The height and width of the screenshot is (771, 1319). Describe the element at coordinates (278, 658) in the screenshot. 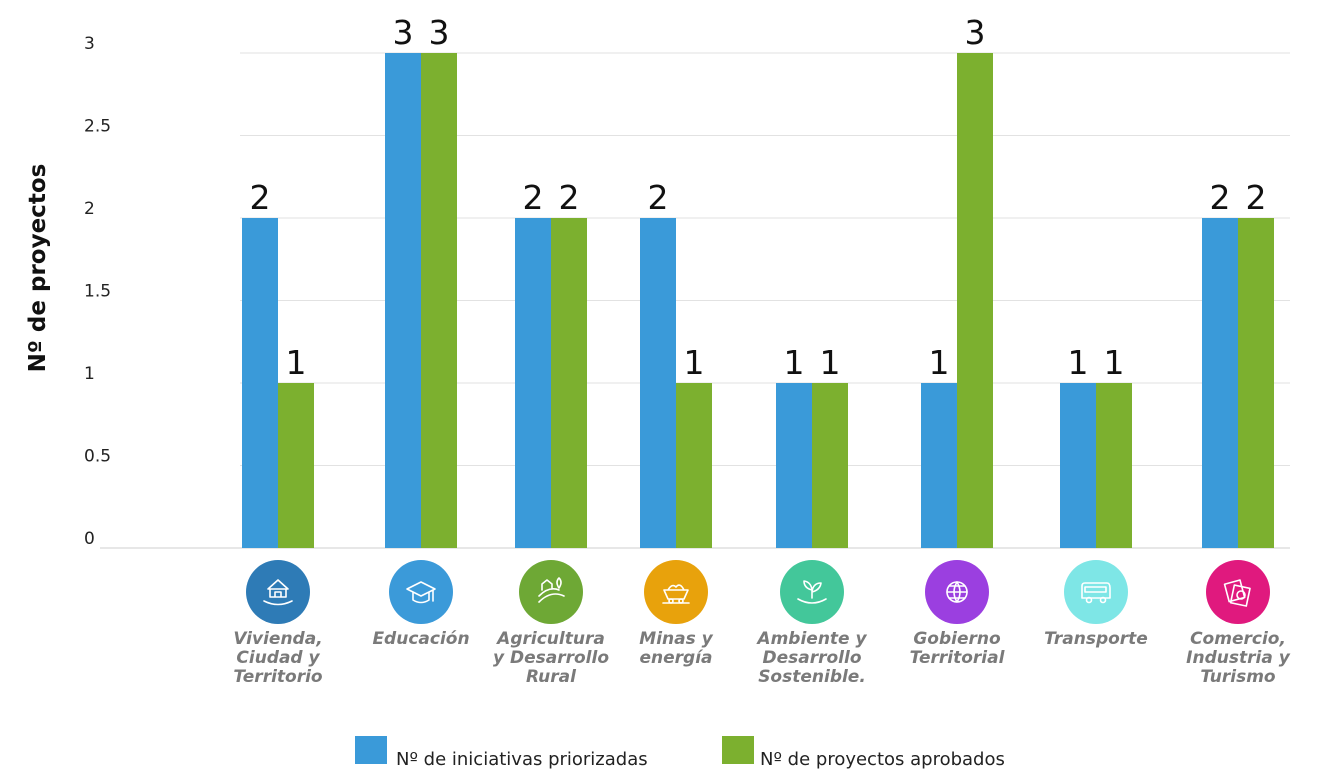

I see `category-label: Vivienda, Ciudad y Territorio` at that location.